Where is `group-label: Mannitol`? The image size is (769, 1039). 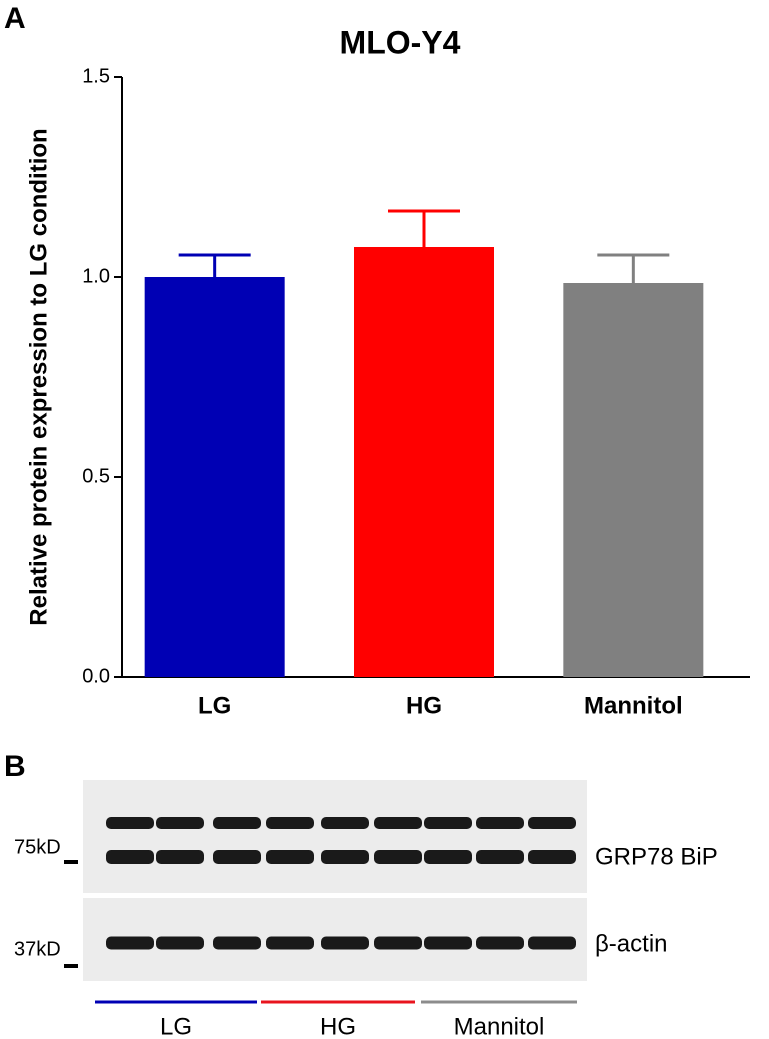 group-label: Mannitol is located at coordinates (499, 1026).